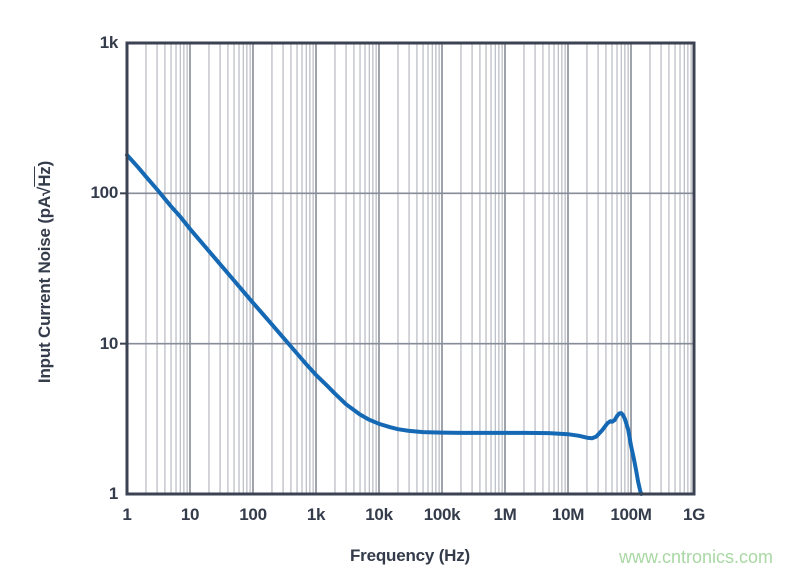 The image size is (787, 578). Describe the element at coordinates (44, 289) in the screenshot. I see `y-axis-title-prefix: Input Current Noise (pA` at that location.